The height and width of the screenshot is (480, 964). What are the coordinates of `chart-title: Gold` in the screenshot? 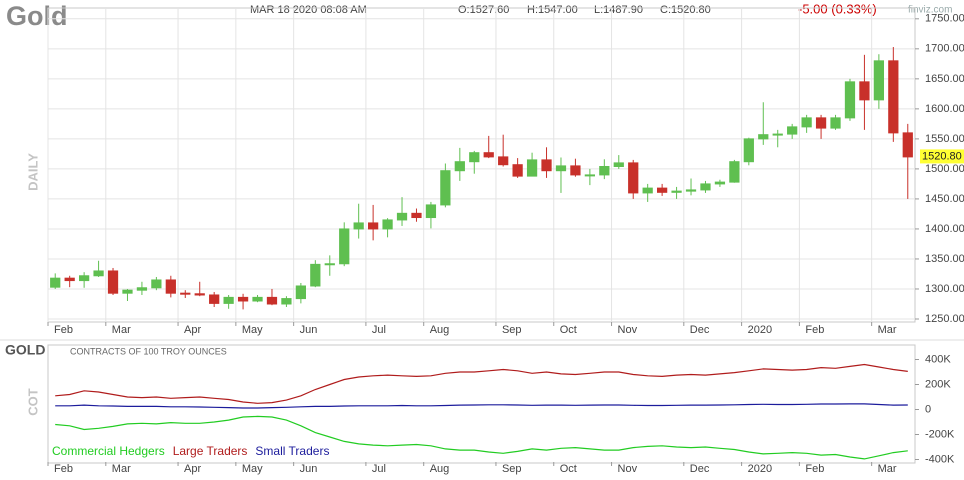 It's located at (37, 16).